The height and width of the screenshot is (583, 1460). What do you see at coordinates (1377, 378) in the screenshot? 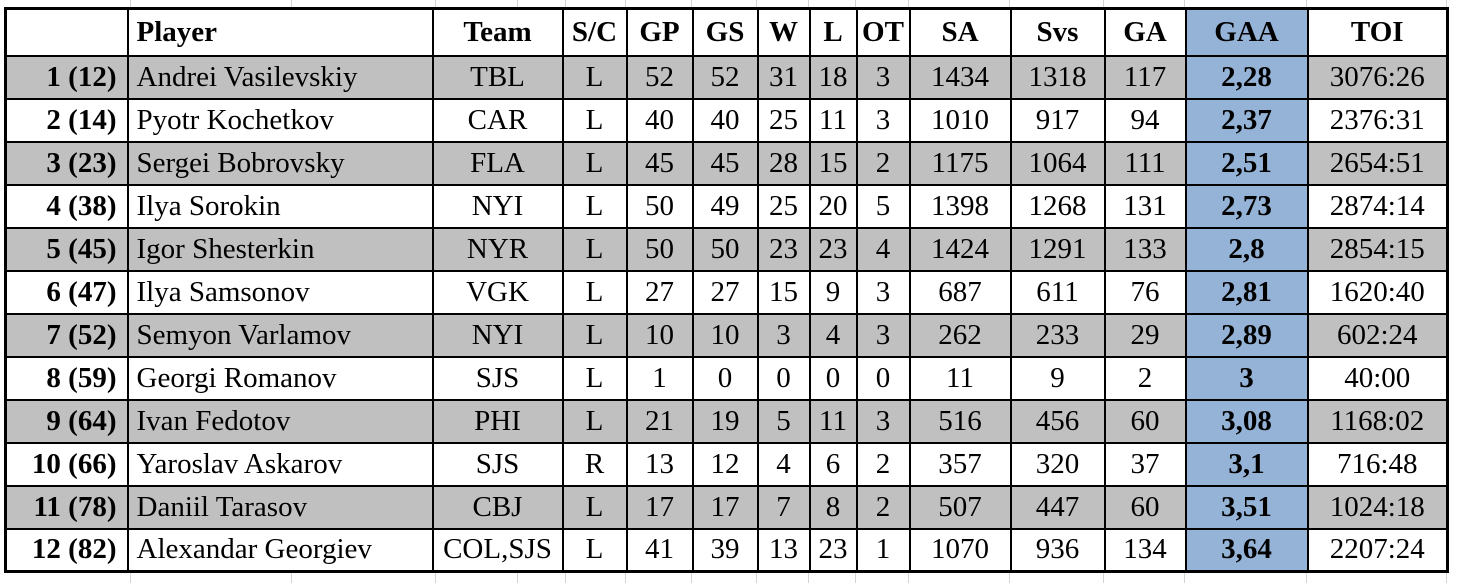
I see `cell-toi: 40:00` at bounding box center [1377, 378].